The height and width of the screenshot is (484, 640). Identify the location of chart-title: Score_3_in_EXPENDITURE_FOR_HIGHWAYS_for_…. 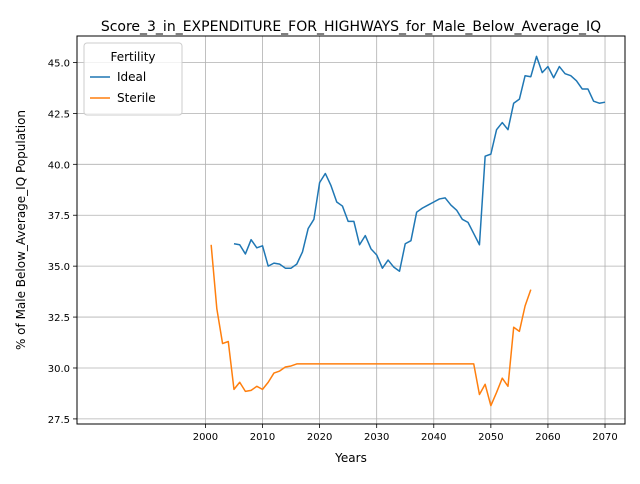
(351, 27).